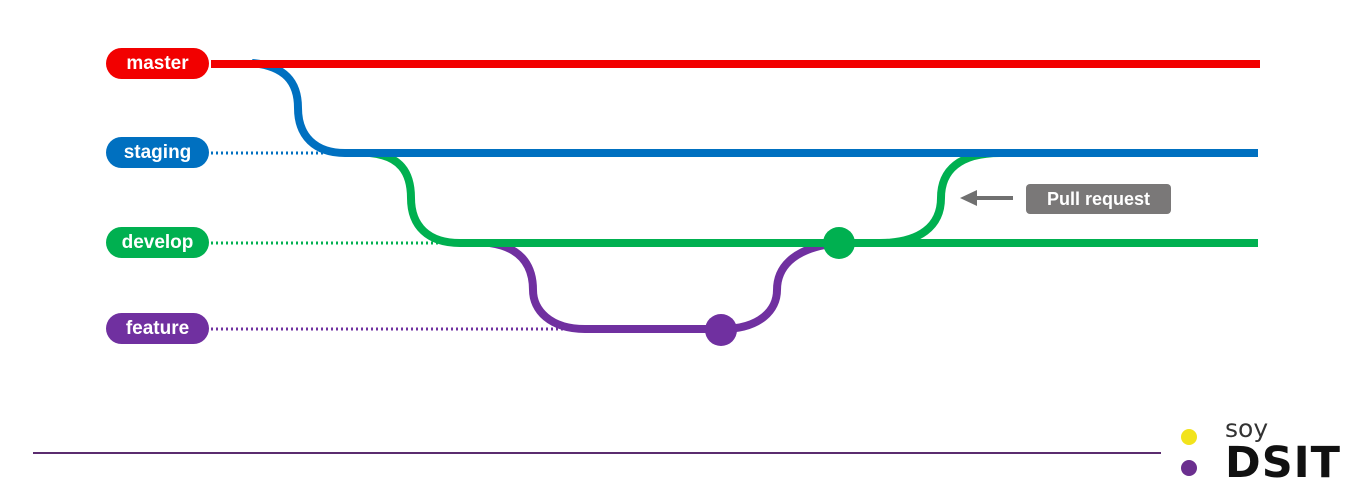  I want to click on develop-branch-label: develop, so click(157, 242).